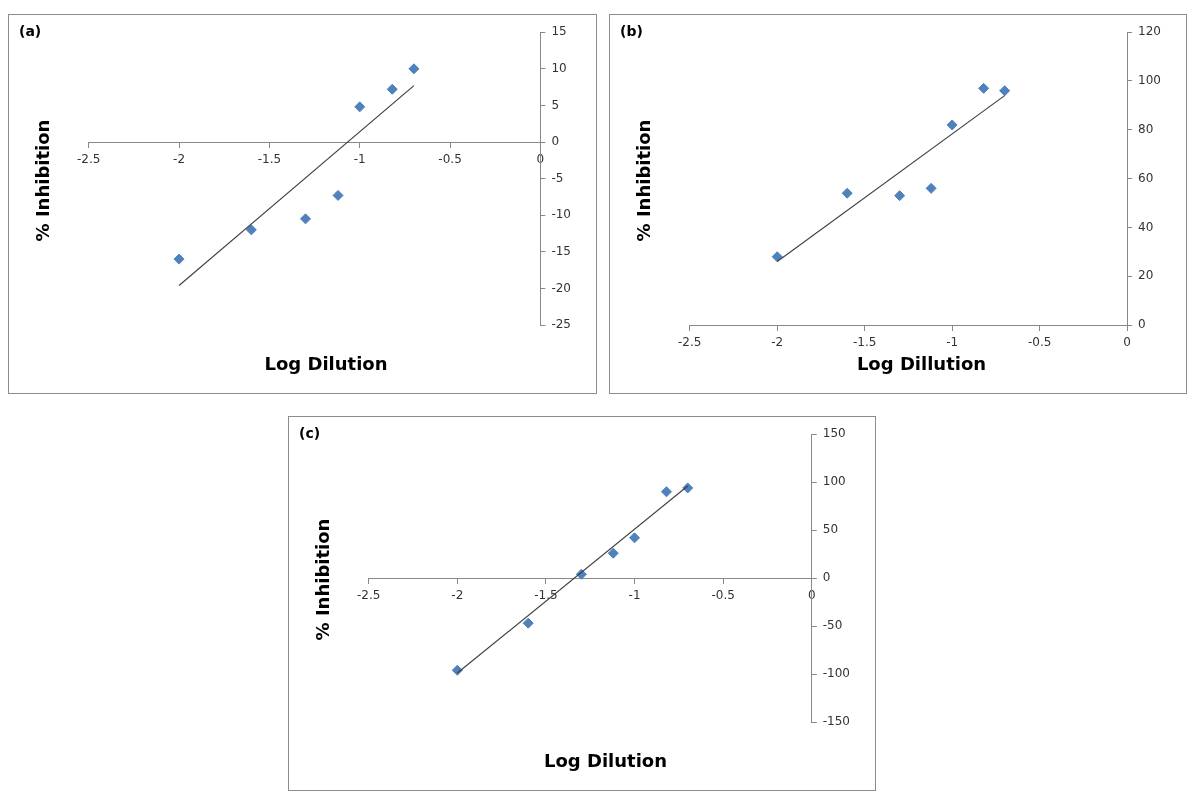  I want to click on y-tick-label: -100, so click(836, 673).